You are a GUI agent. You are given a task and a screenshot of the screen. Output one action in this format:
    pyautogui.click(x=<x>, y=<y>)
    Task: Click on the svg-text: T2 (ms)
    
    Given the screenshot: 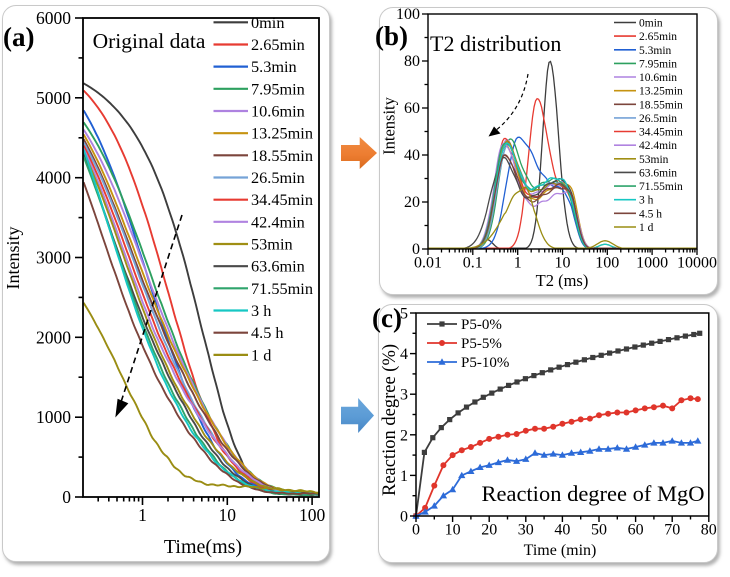 What is the action you would take?
    pyautogui.click(x=562, y=280)
    